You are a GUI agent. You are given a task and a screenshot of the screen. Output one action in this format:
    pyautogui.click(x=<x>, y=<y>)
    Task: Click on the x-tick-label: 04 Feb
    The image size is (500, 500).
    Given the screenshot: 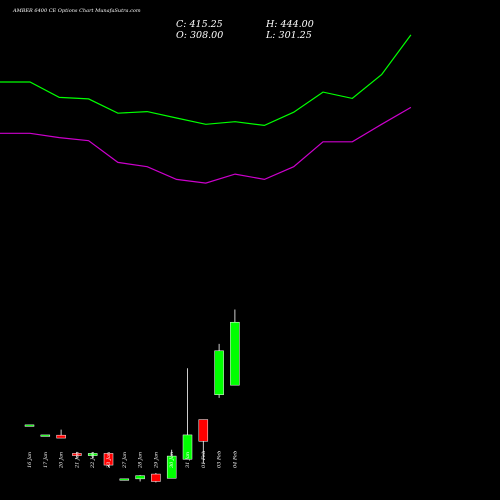 What is the action you would take?
    pyautogui.click(x=235, y=459)
    